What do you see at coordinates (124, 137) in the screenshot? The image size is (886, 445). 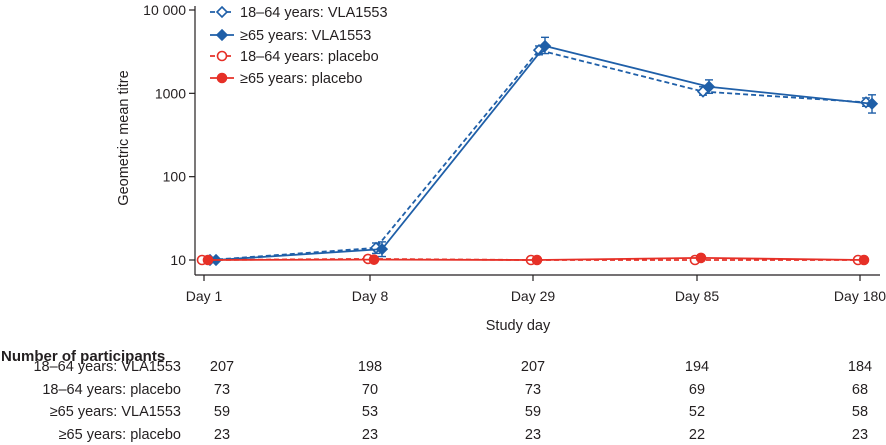 I see `y-axis-title: Geometric mean titre` at bounding box center [124, 137].